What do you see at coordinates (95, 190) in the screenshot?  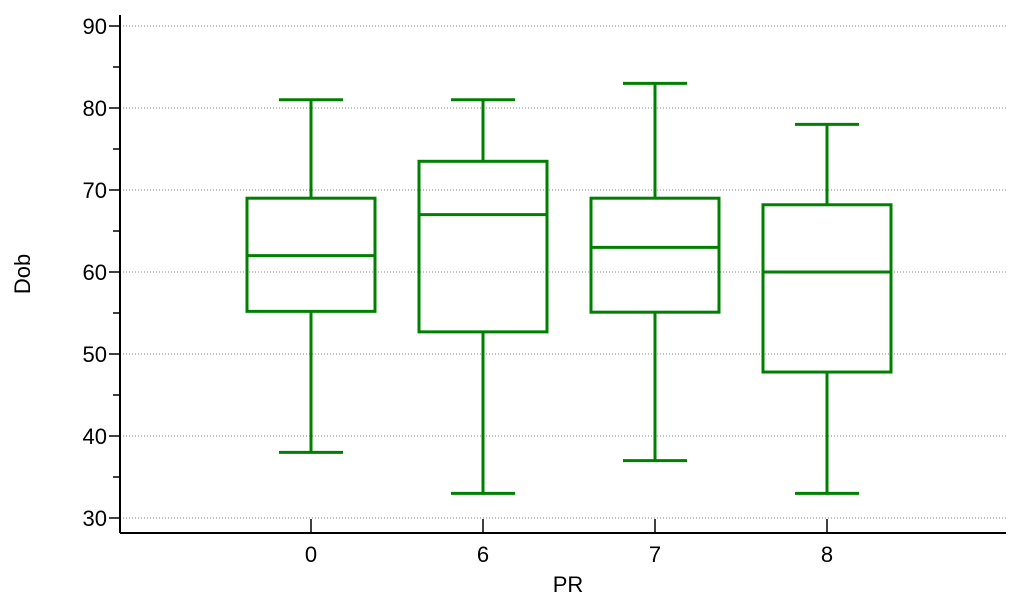 I see `y-tick-label: 70` at bounding box center [95, 190].